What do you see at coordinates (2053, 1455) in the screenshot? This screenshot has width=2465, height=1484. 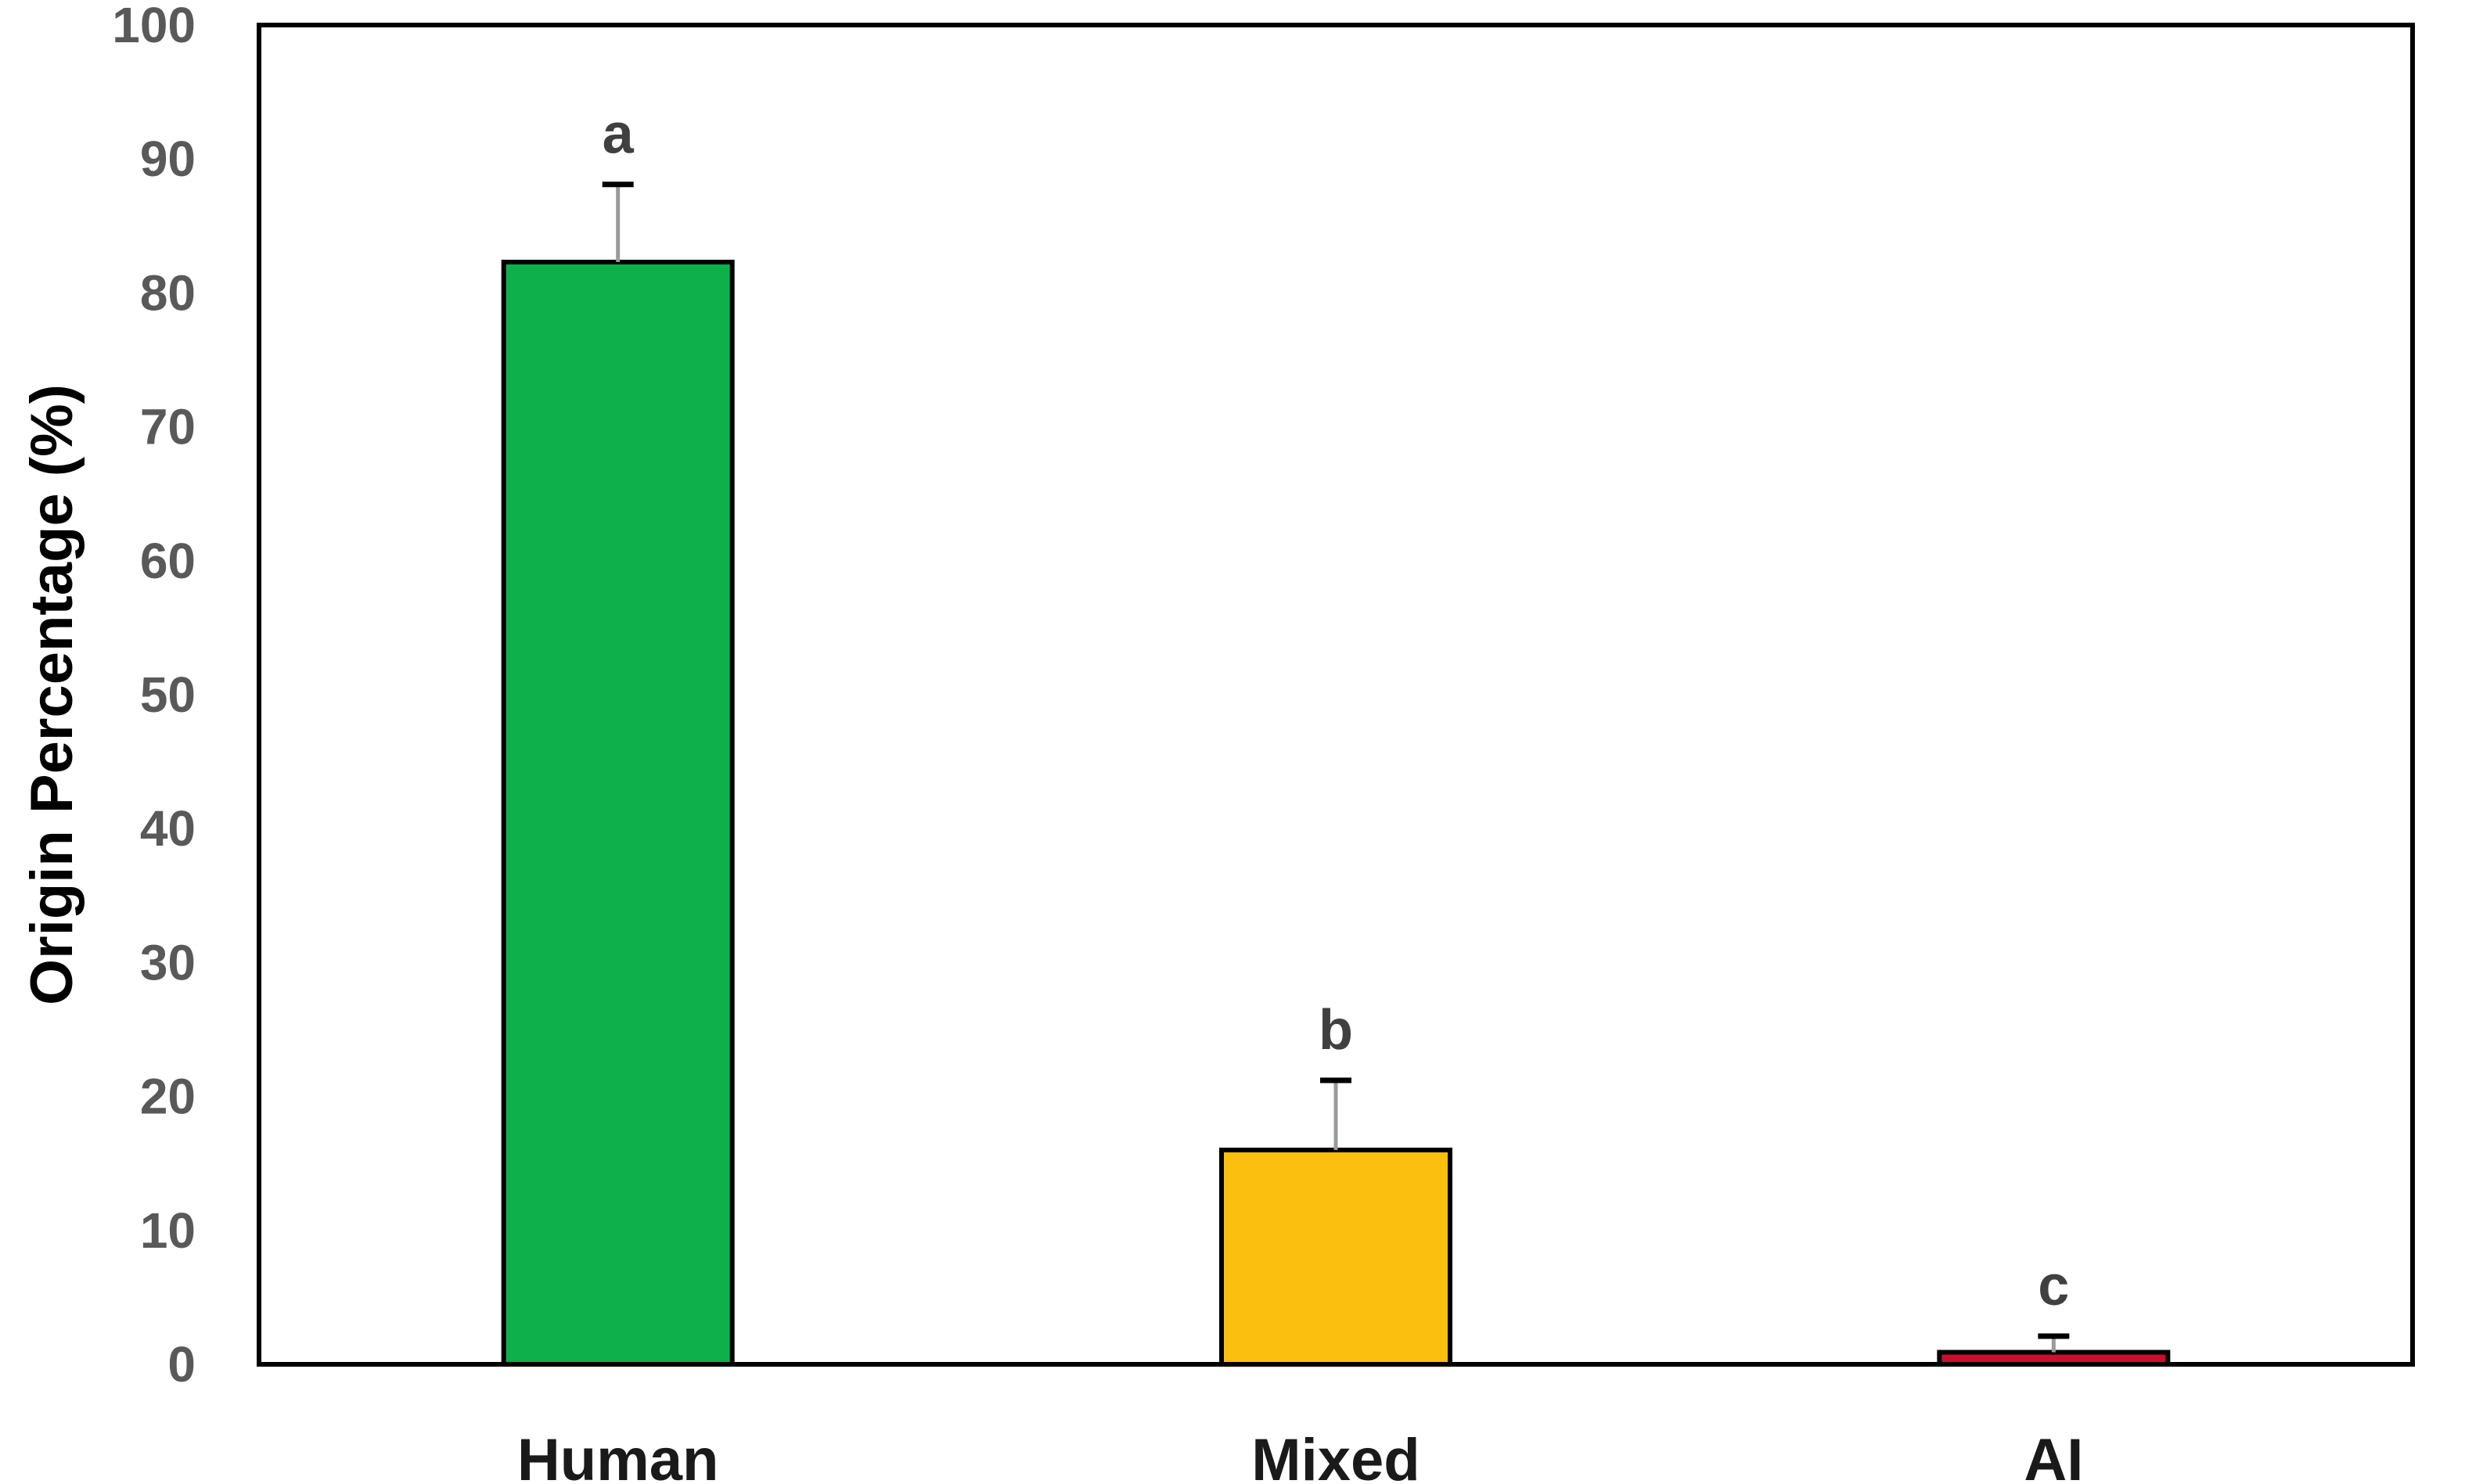 I see `x-category-label: AI` at bounding box center [2053, 1455].